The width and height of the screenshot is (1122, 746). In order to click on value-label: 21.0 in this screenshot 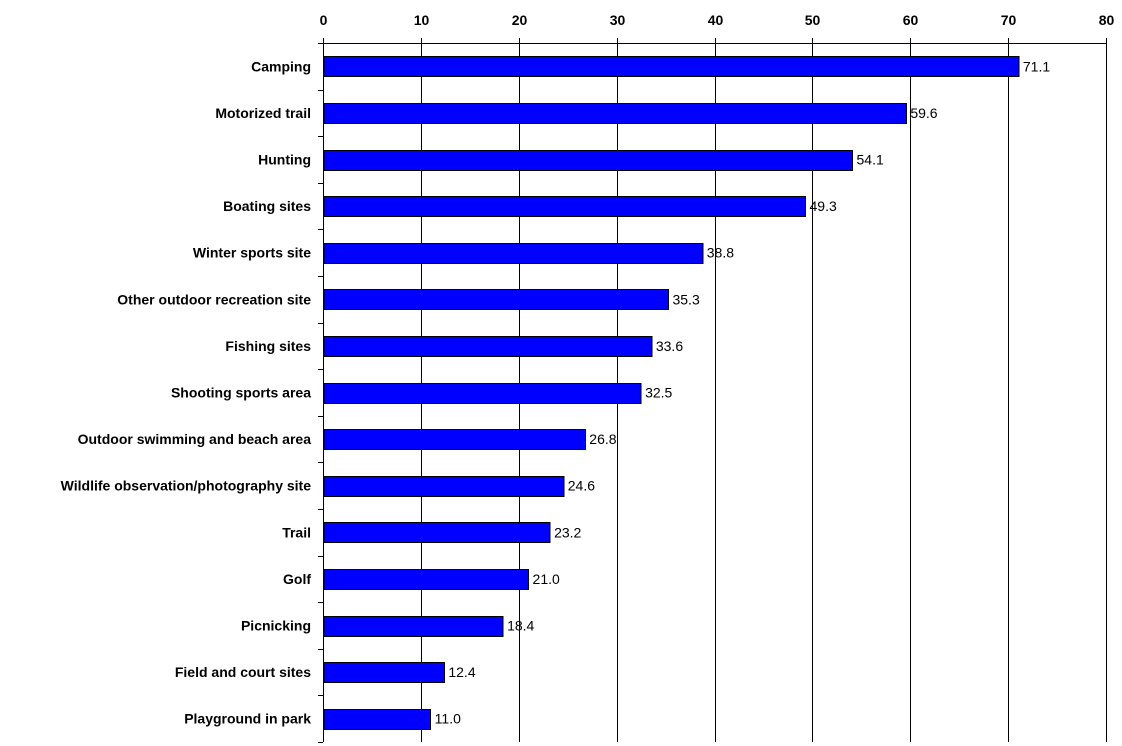, I will do `click(546, 579)`.